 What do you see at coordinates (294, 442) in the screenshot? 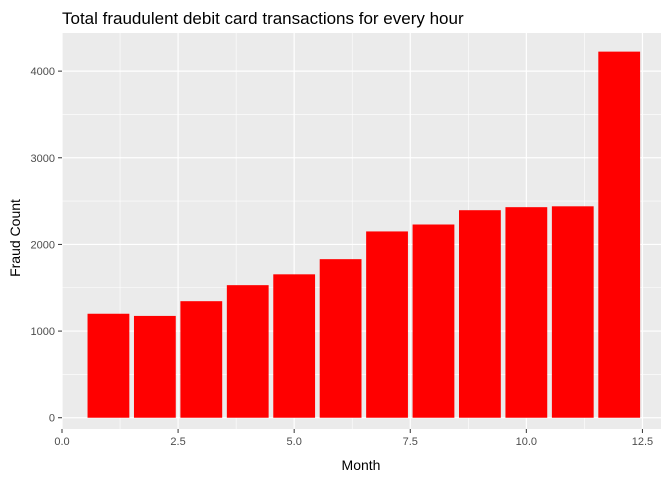
I see `x-tick-label: 5.0` at bounding box center [294, 442].